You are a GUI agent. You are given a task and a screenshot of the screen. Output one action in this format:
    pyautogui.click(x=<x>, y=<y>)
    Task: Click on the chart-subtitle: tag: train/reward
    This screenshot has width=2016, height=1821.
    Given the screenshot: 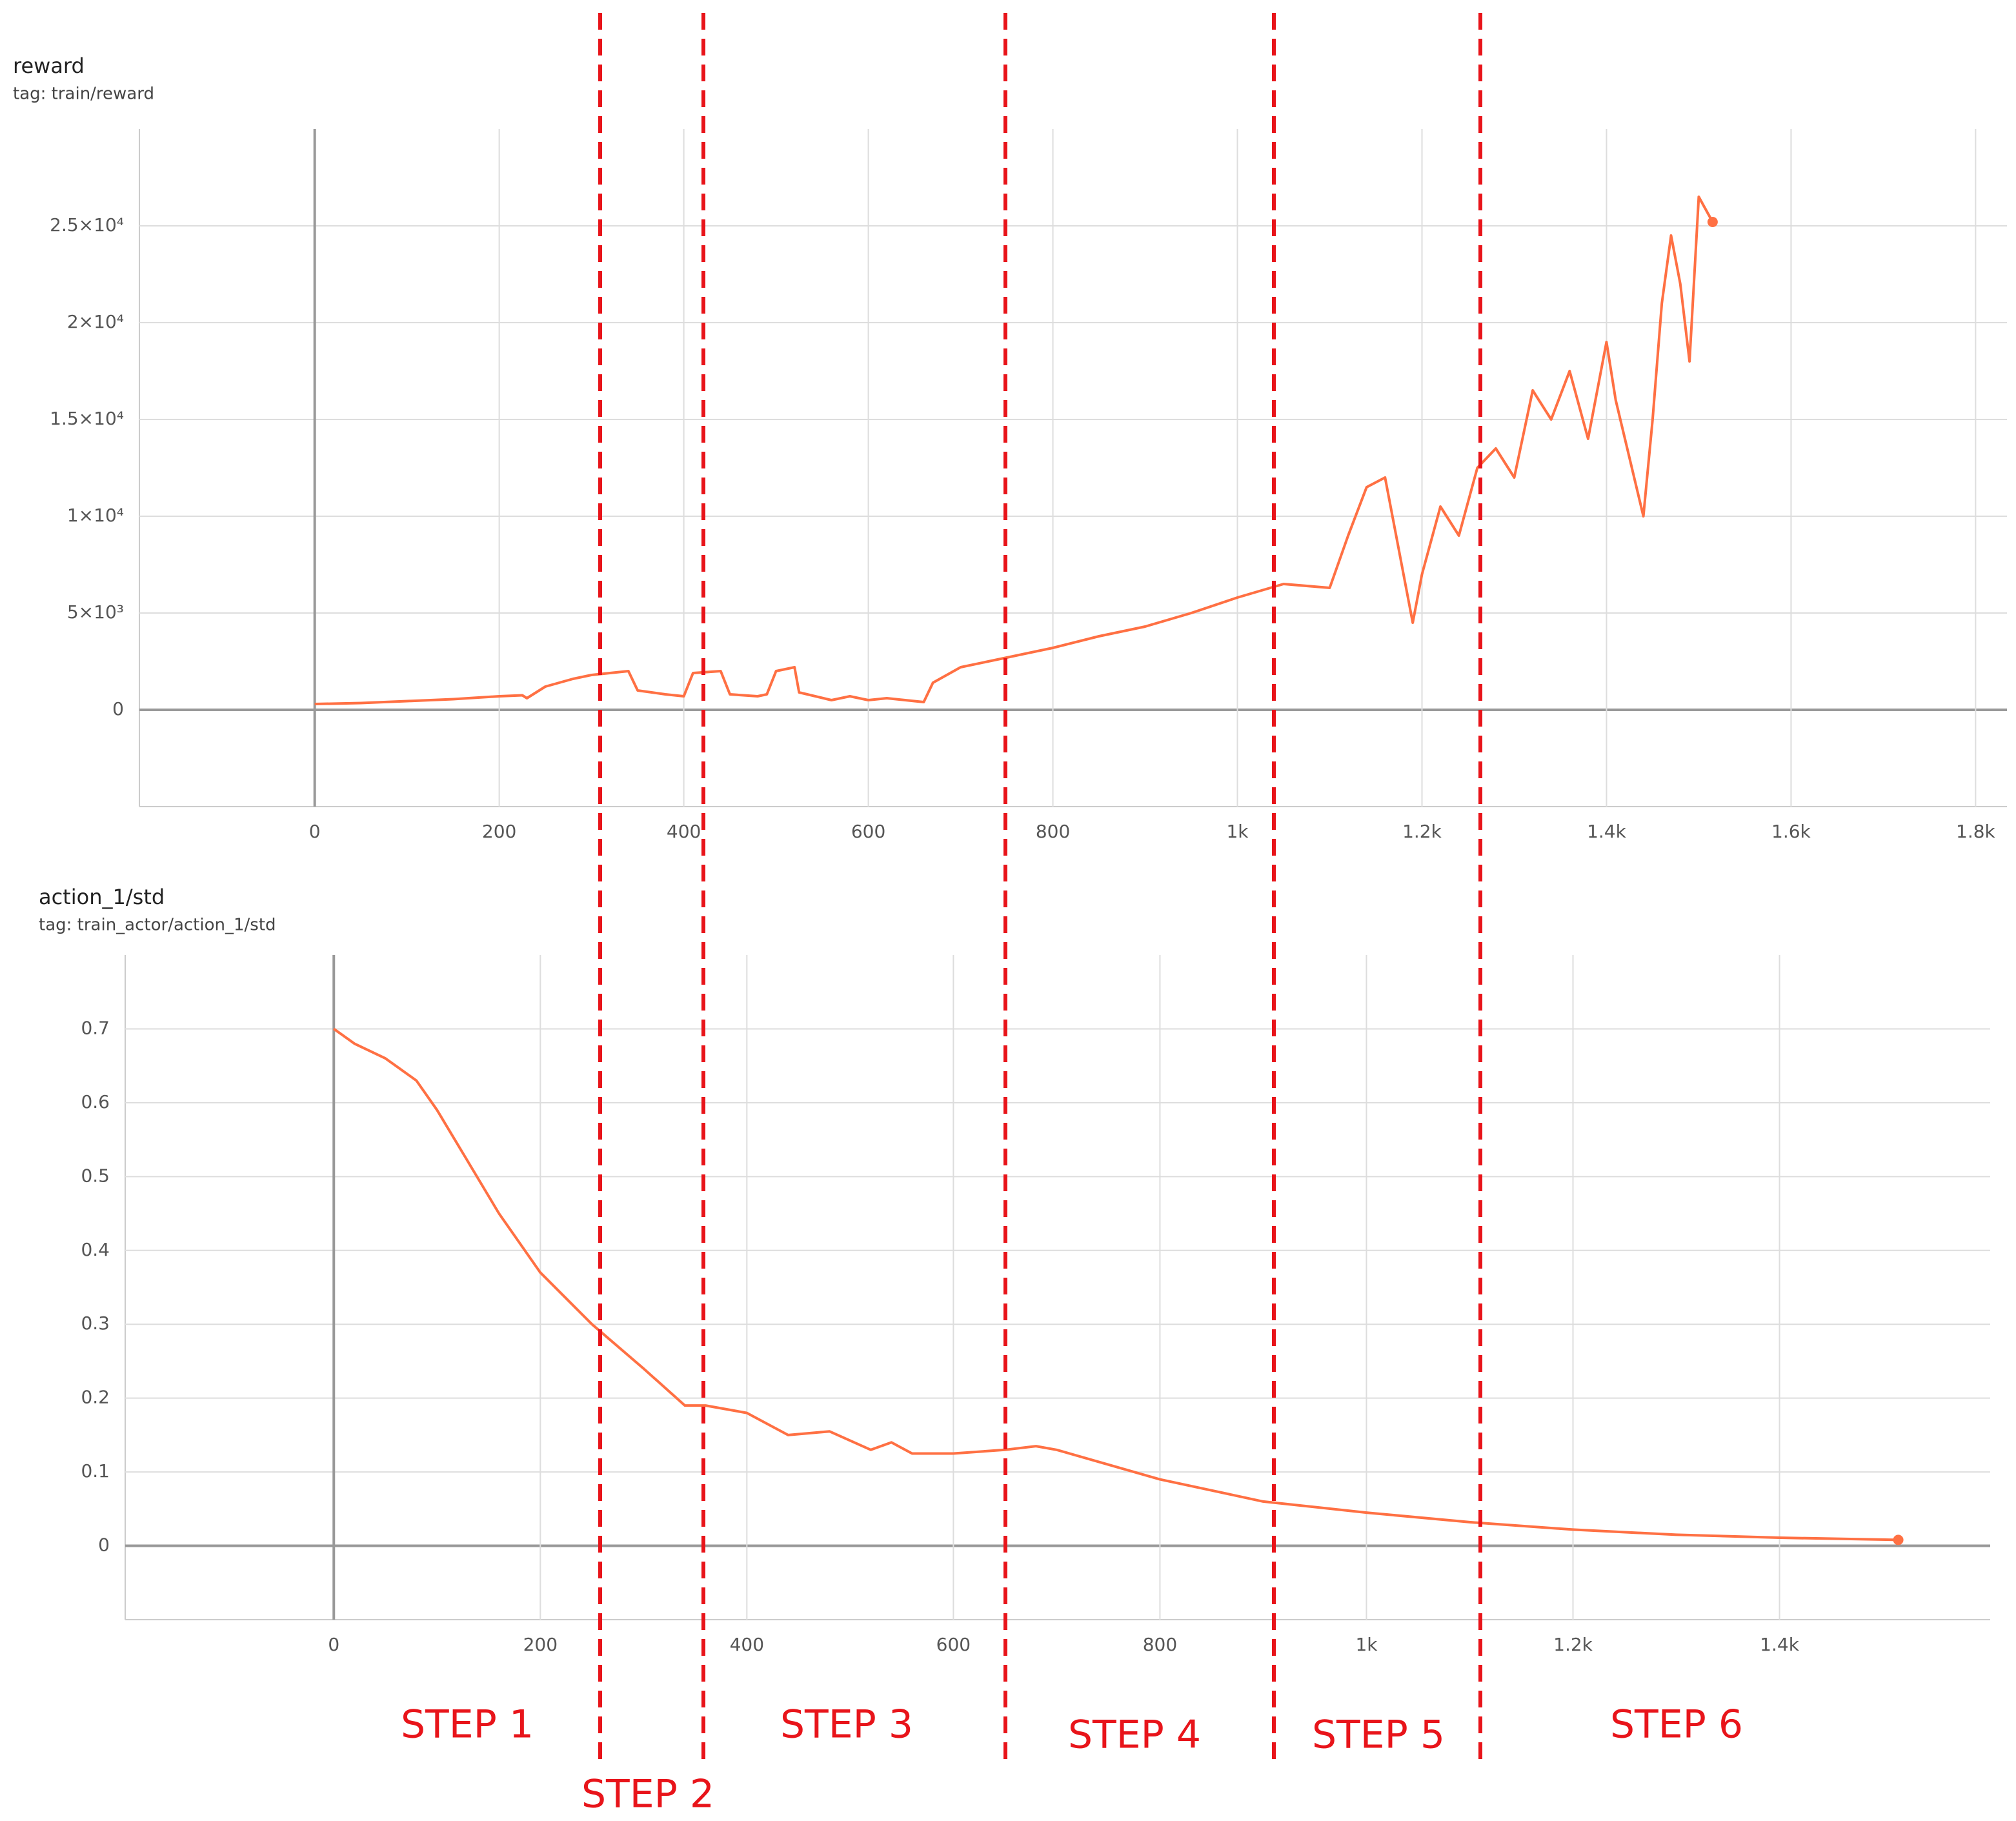 What is the action you would take?
    pyautogui.click(x=83, y=94)
    